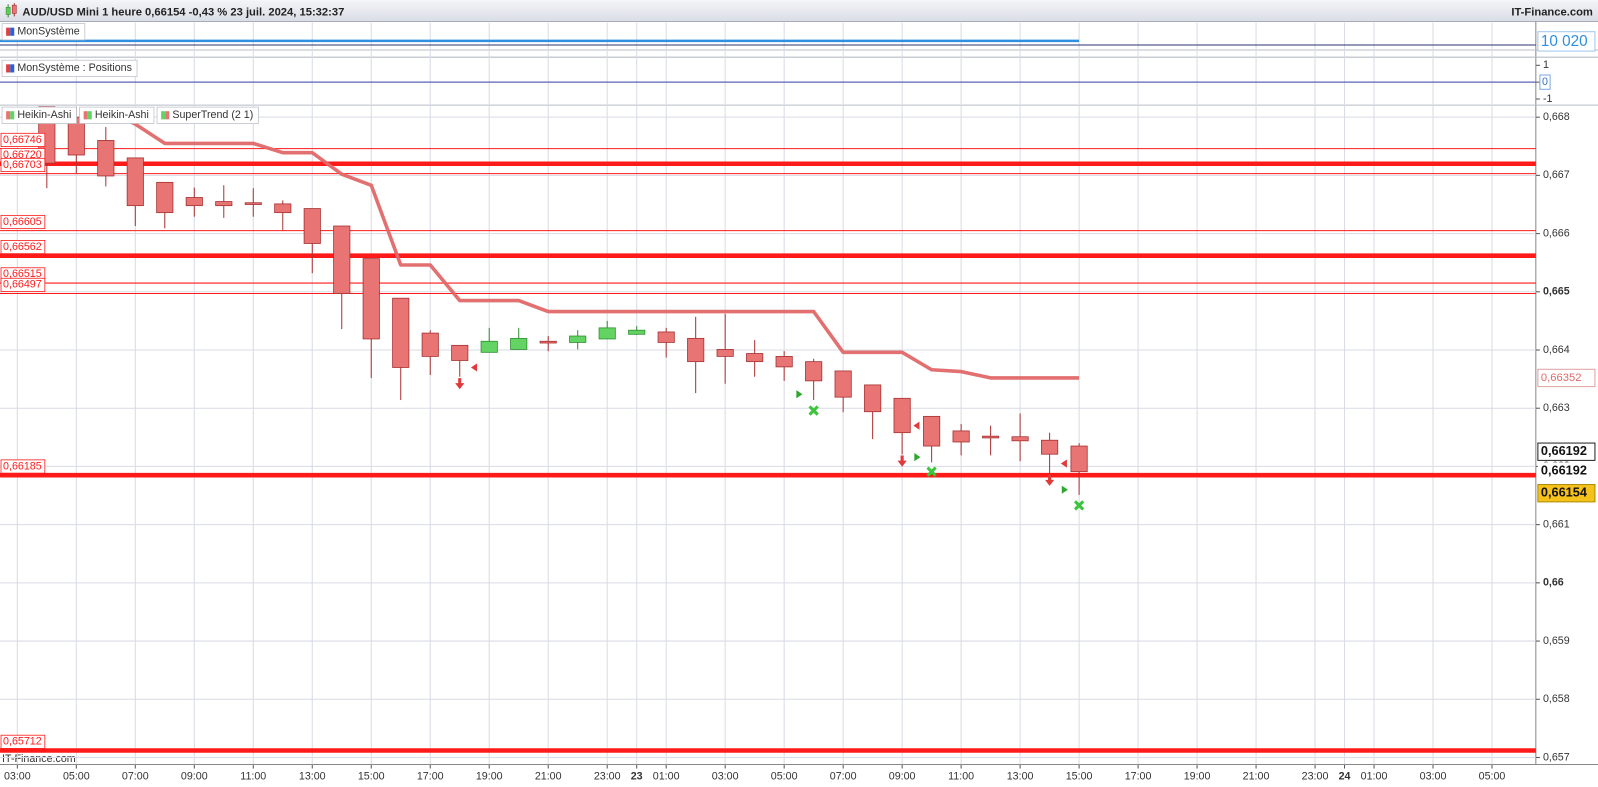  What do you see at coordinates (212, 115) in the screenshot?
I see `chip-label: SuperTrend (2 1)` at bounding box center [212, 115].